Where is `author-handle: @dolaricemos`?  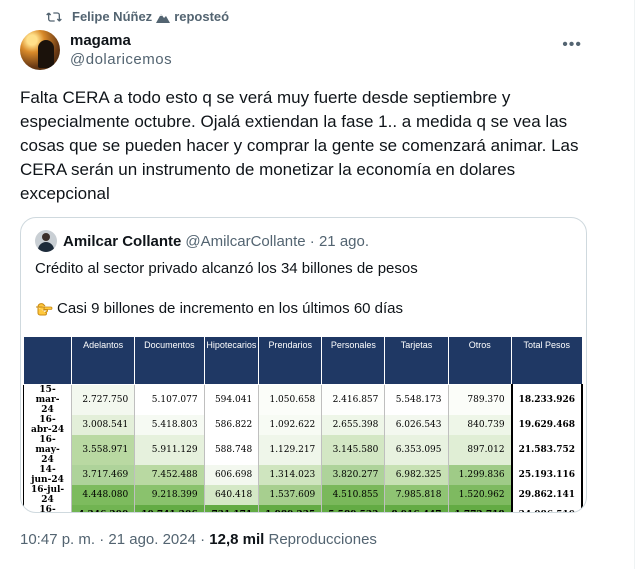
author-handle: @dolaricemos is located at coordinates (121, 59).